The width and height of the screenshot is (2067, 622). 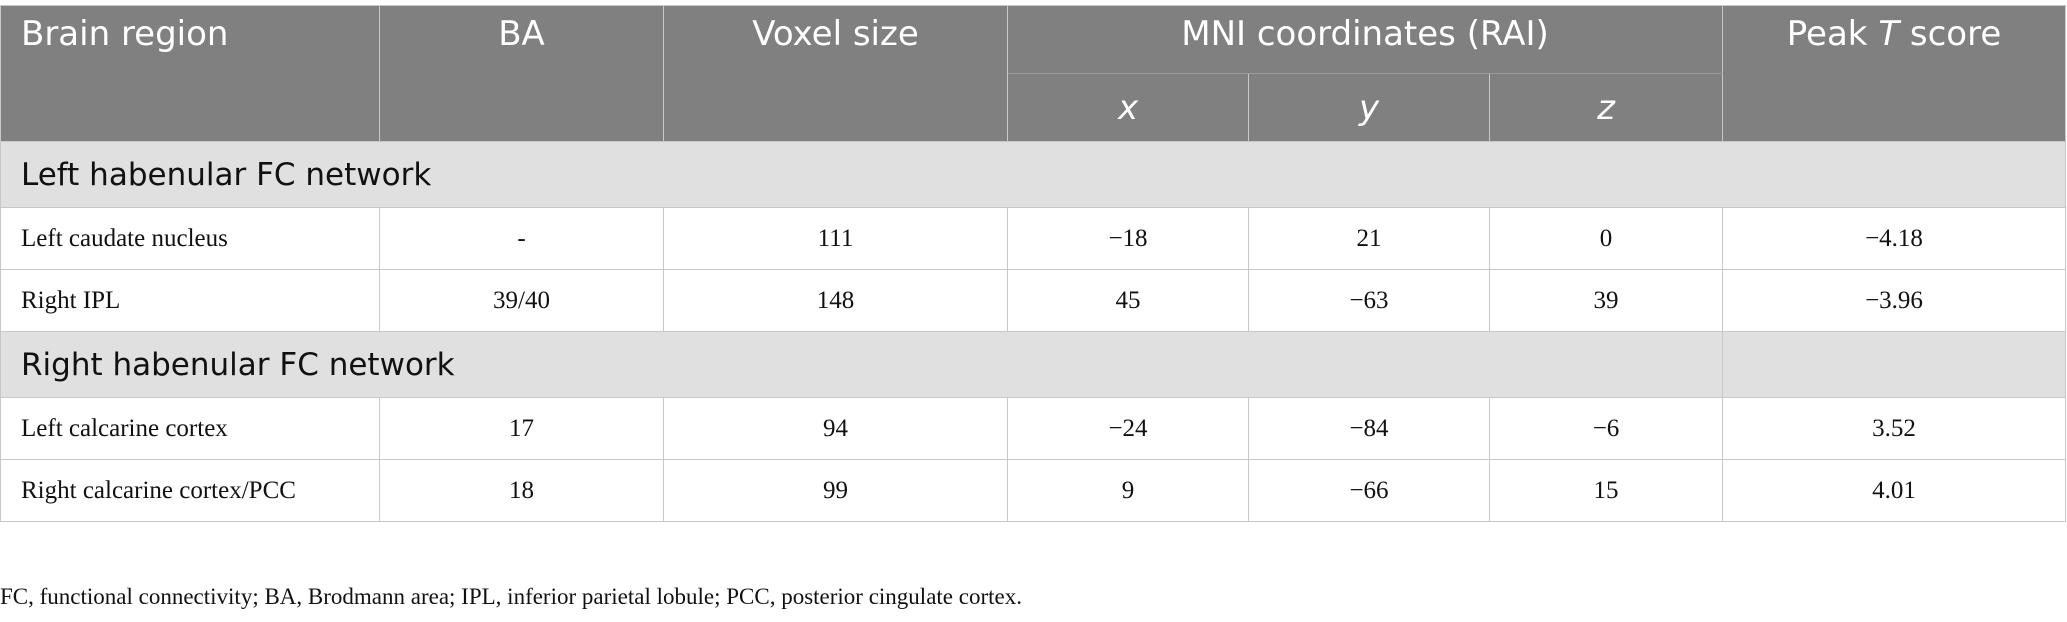 What do you see at coordinates (835, 428) in the screenshot?
I see `cell-voxels: 94` at bounding box center [835, 428].